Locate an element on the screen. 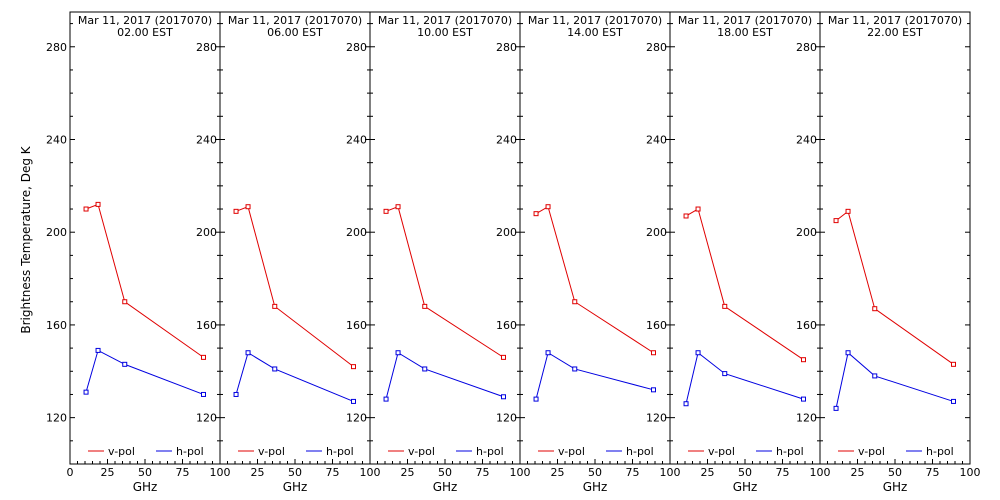  panel-subtitle: 02.00 EST is located at coordinates (145, 32).